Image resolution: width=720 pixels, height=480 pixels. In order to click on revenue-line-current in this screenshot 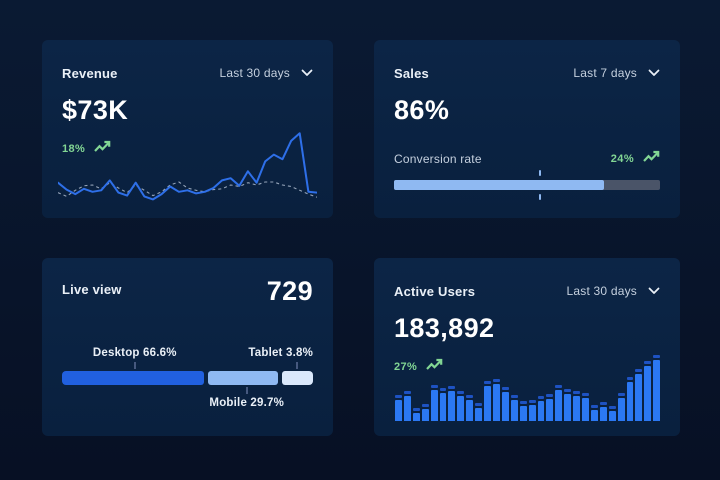, I will do `click(187, 166)`.